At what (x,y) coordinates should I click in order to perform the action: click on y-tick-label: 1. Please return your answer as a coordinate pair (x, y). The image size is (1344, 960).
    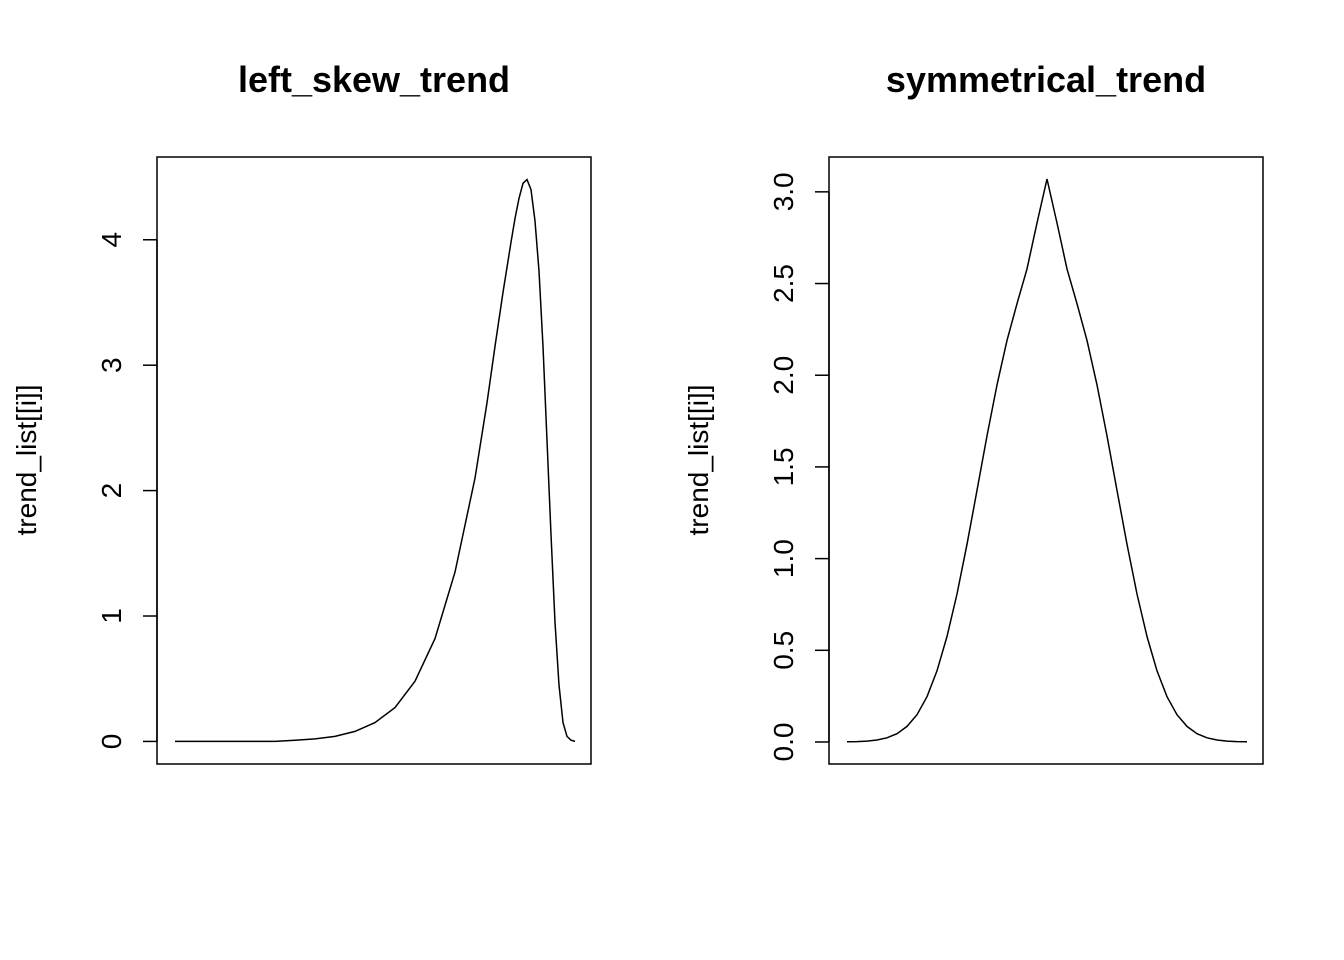
    Looking at the image, I should click on (111, 616).